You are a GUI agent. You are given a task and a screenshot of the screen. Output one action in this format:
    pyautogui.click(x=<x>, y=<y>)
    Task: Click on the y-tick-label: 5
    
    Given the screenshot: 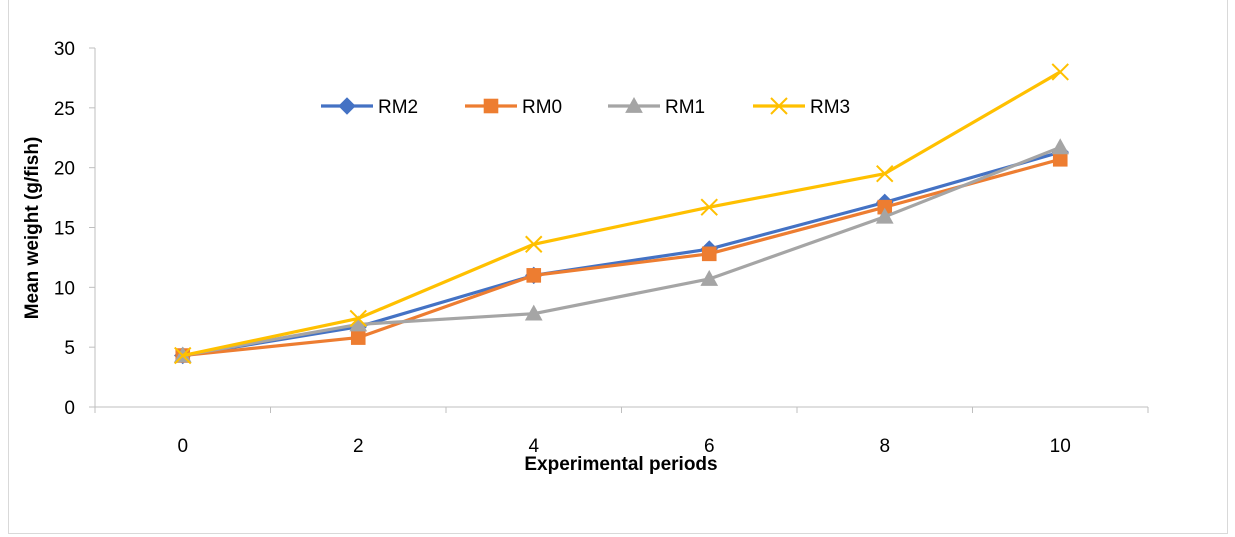 What is the action you would take?
    pyautogui.click(x=69, y=348)
    